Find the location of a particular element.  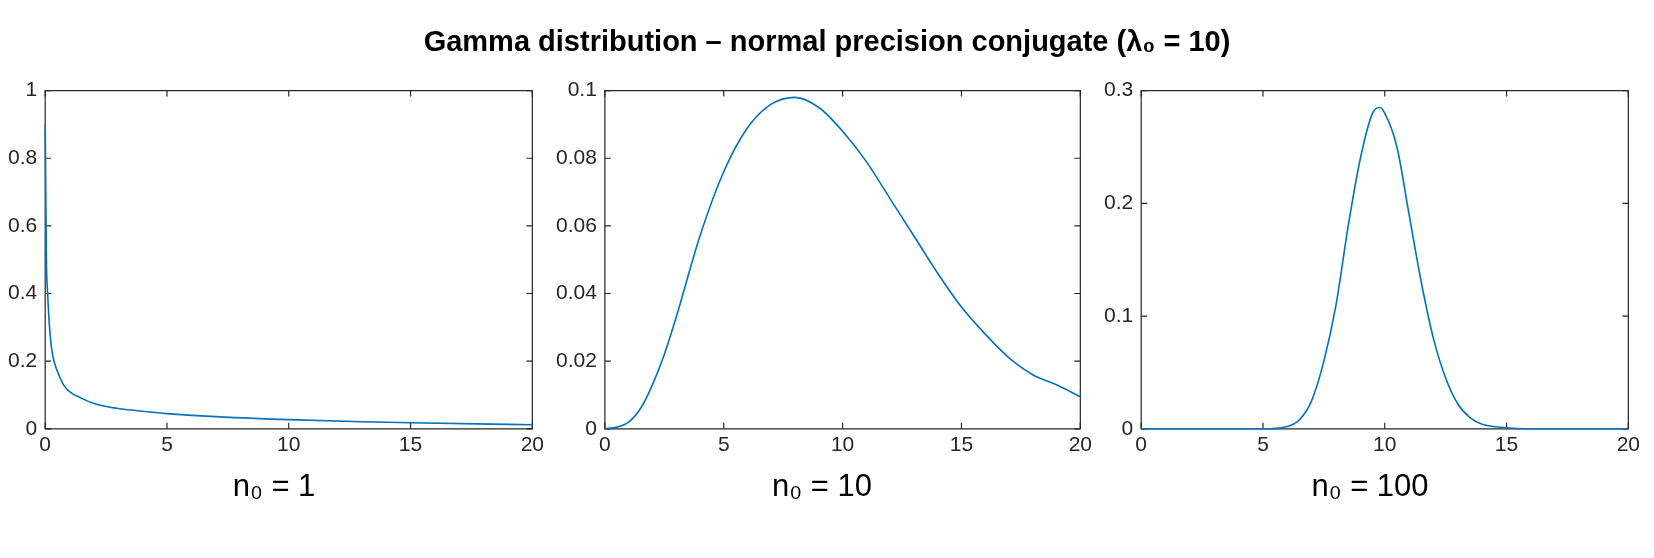

y-tick-label: 0.8 is located at coordinates (22, 157).